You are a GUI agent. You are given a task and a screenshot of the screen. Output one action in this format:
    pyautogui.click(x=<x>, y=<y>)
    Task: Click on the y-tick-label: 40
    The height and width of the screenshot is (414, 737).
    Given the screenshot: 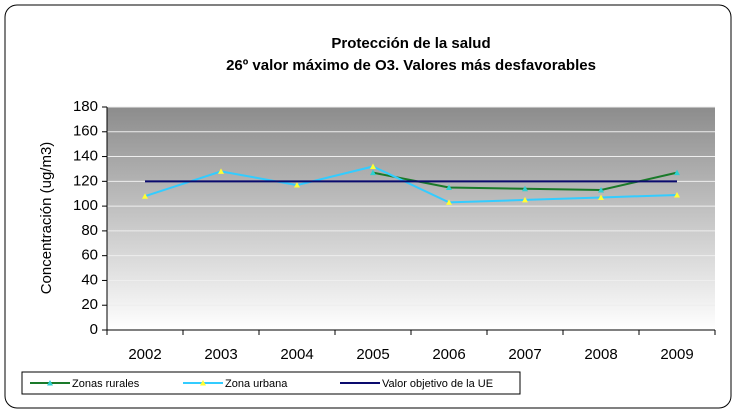 What is the action you would take?
    pyautogui.click(x=89, y=279)
    